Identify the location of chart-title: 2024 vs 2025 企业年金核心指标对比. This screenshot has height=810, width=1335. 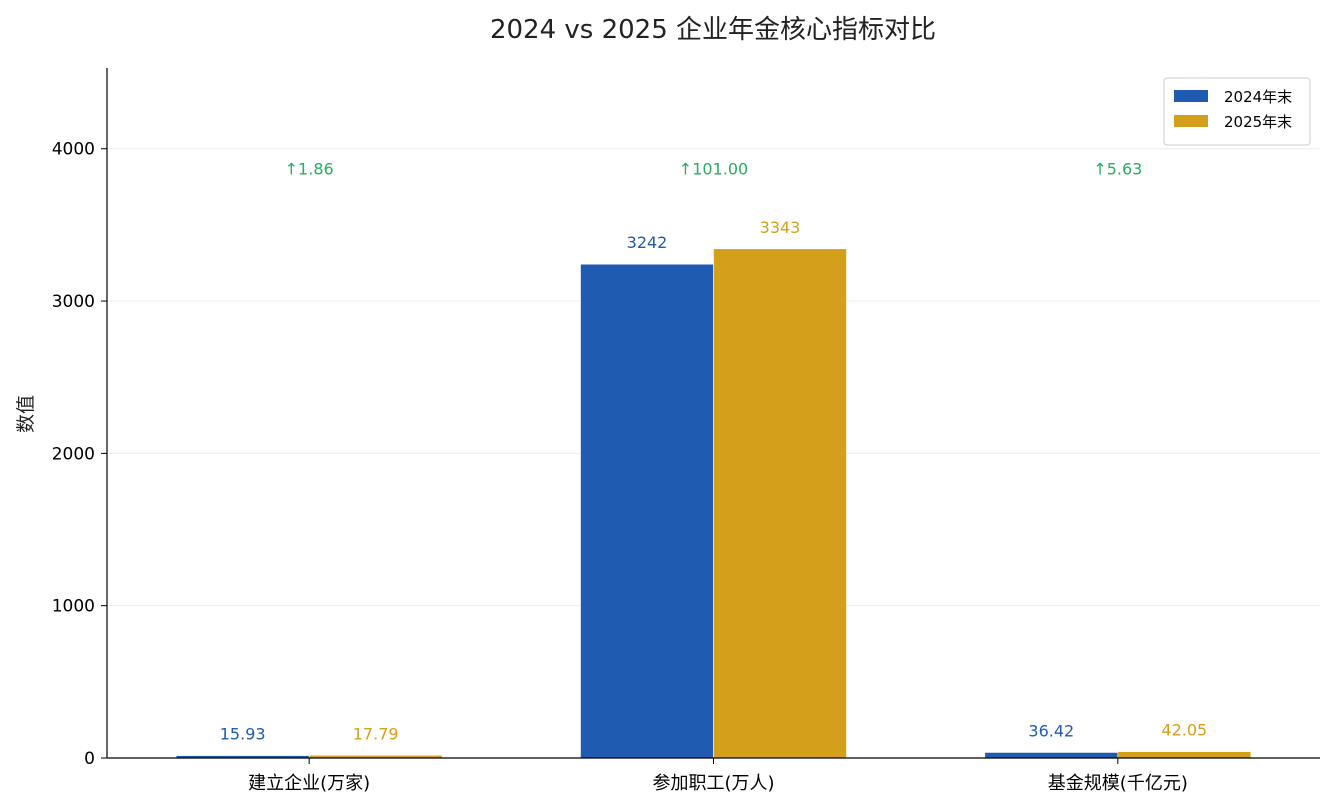
(713, 30).